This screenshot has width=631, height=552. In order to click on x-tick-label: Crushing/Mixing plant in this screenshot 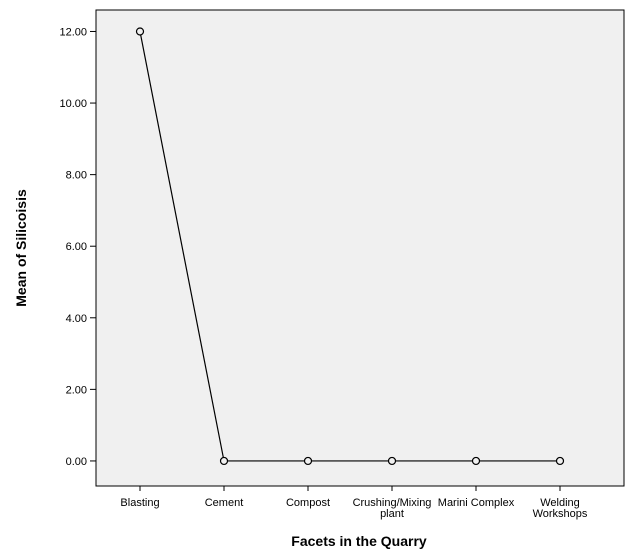, I will do `click(392, 508)`.